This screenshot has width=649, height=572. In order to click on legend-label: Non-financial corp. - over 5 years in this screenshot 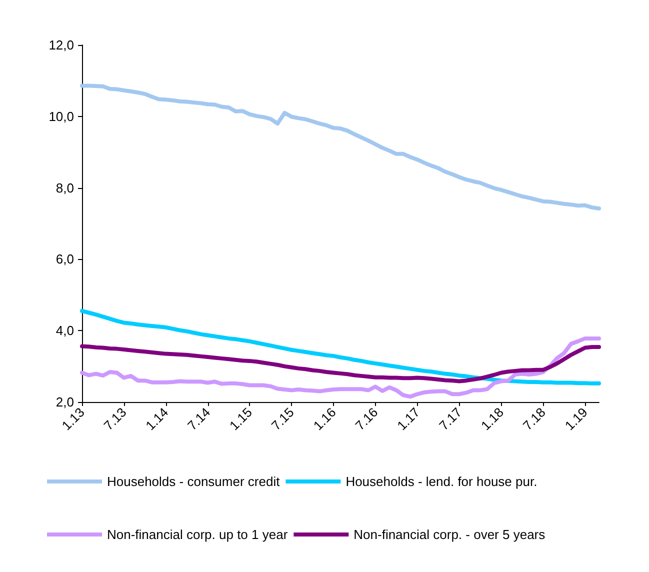, I will do `click(450, 534)`.